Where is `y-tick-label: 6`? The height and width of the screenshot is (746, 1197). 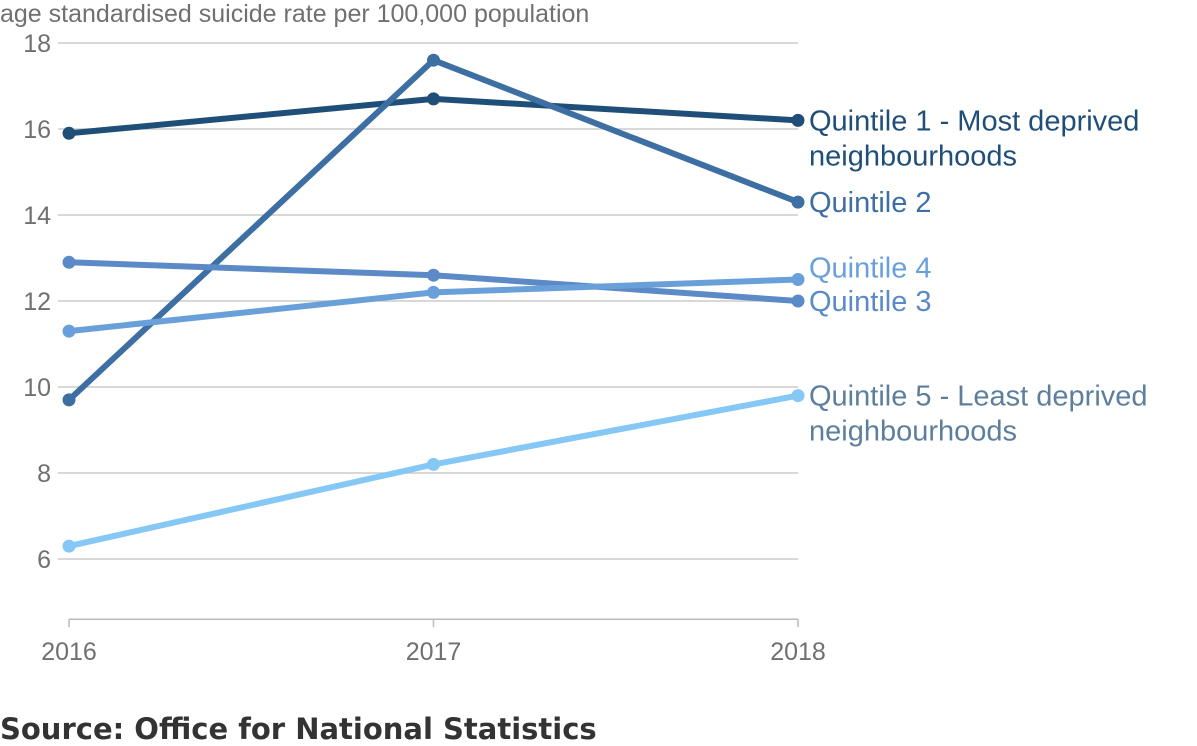
y-tick-label: 6 is located at coordinates (44, 560).